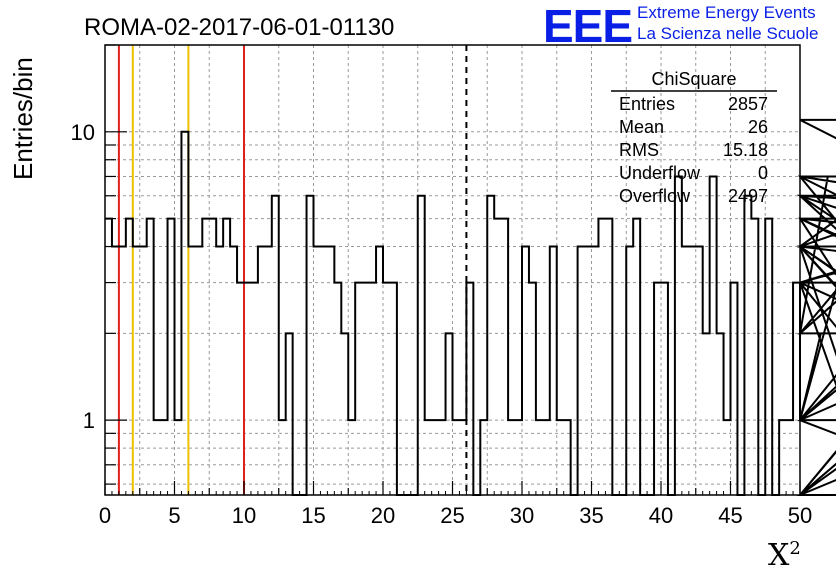 Image resolution: width=836 pixels, height=572 pixels. I want to click on stats-label-rms: RMS, so click(639, 150).